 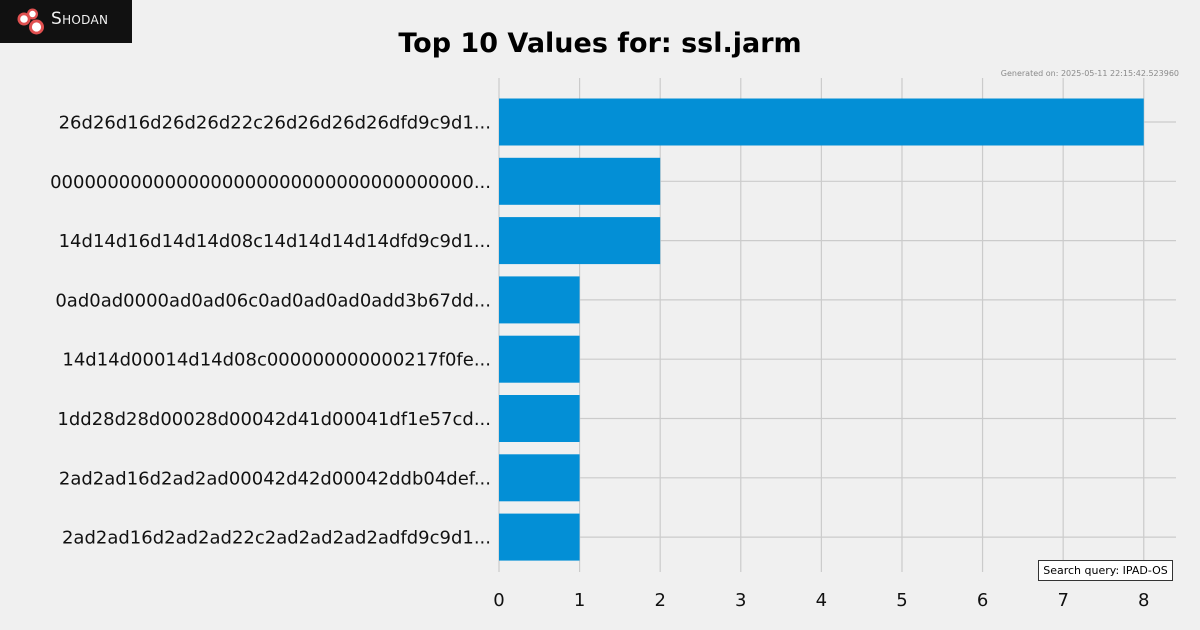 What do you see at coordinates (740, 600) in the screenshot?
I see `x-tick-label: 3` at bounding box center [740, 600].